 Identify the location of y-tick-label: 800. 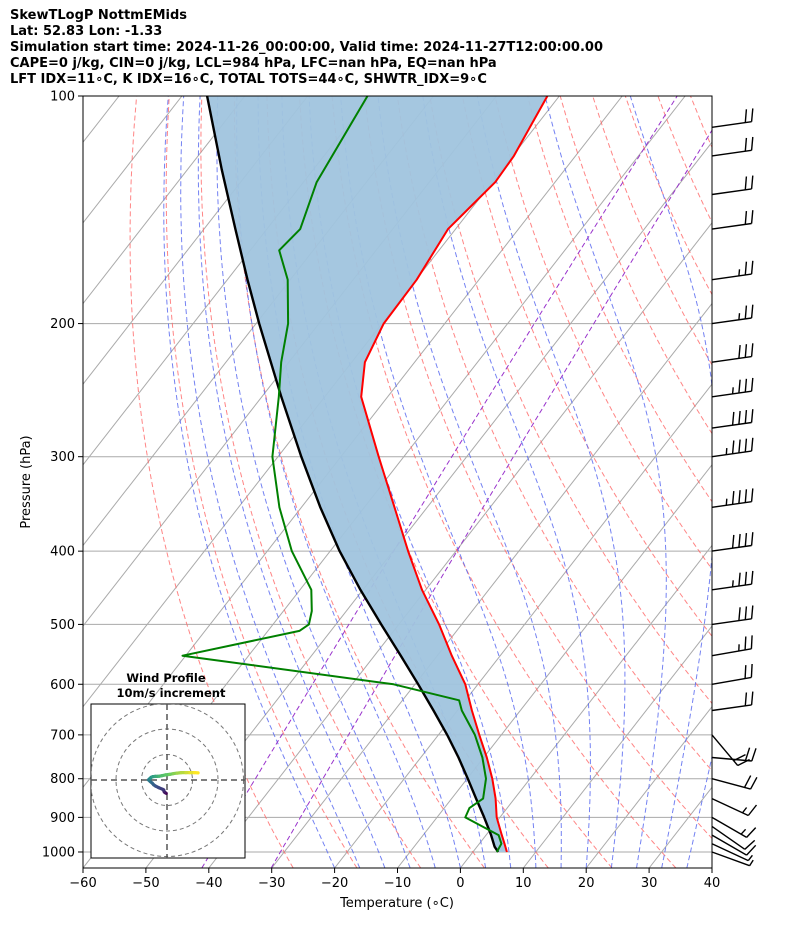
(62, 779).